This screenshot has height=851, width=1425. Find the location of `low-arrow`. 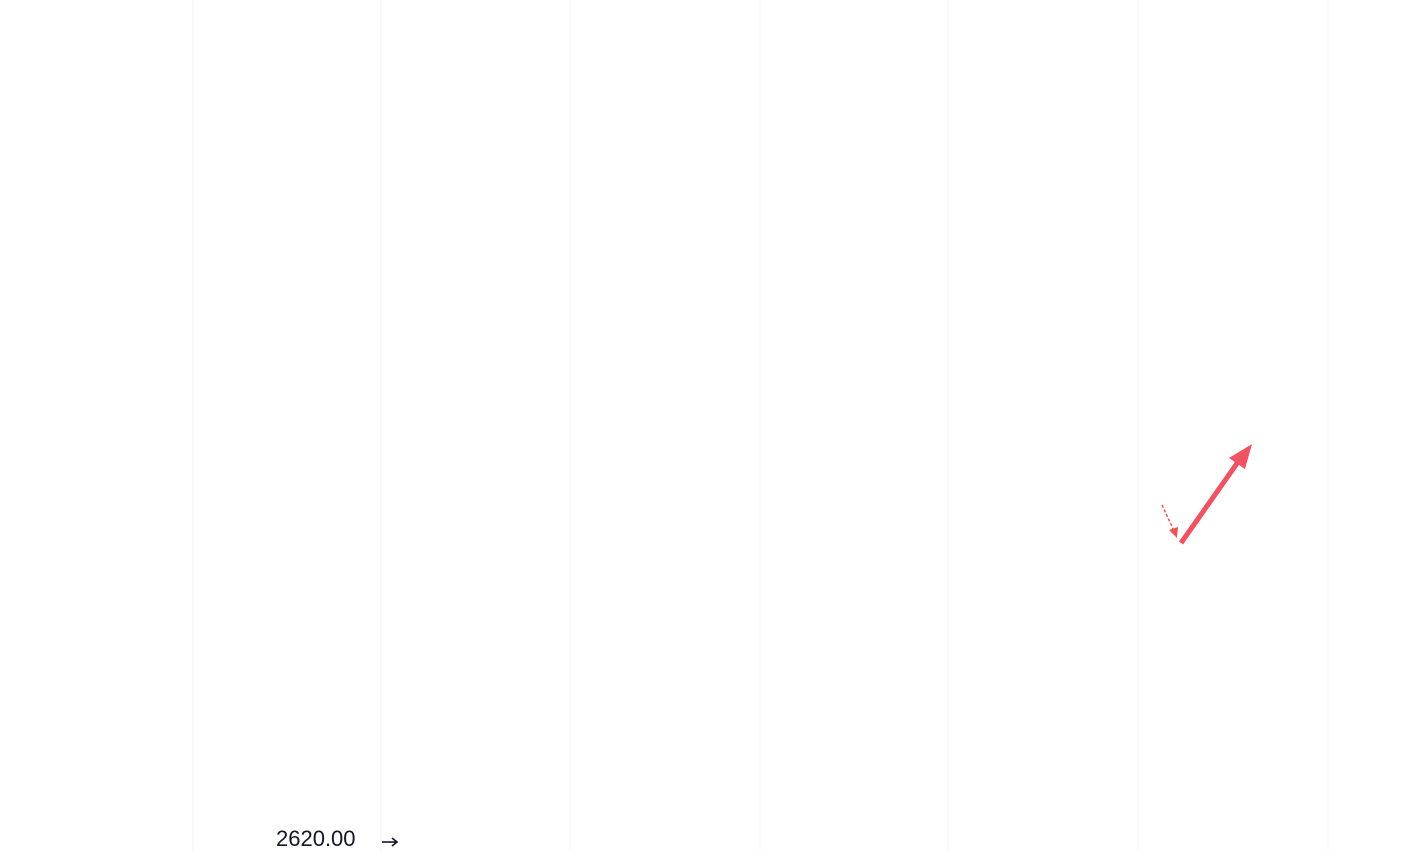

low-arrow is located at coordinates (390, 842).